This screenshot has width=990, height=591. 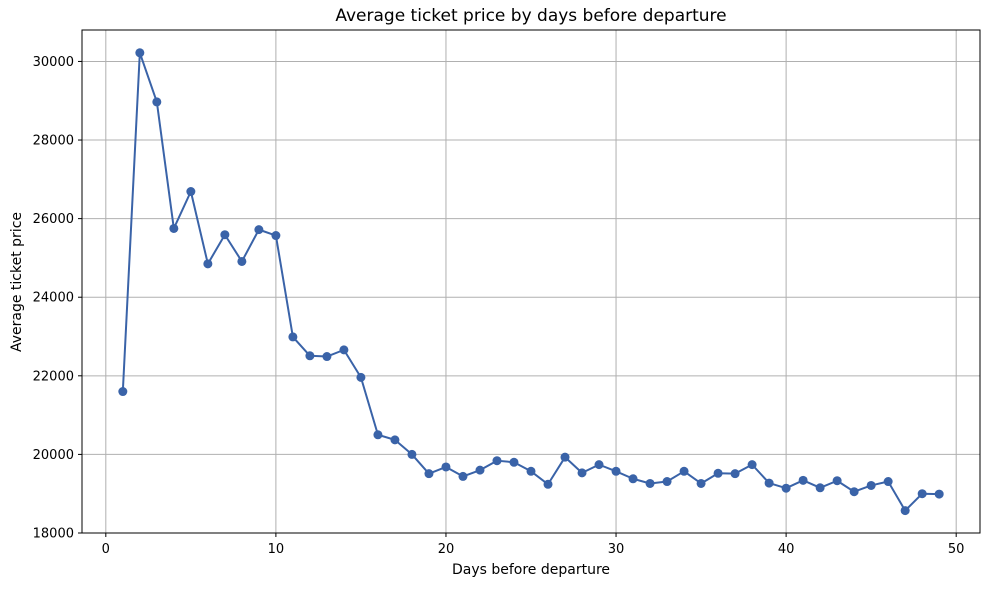 What do you see at coordinates (106, 549) in the screenshot?
I see `x-tick-label: 0` at bounding box center [106, 549].